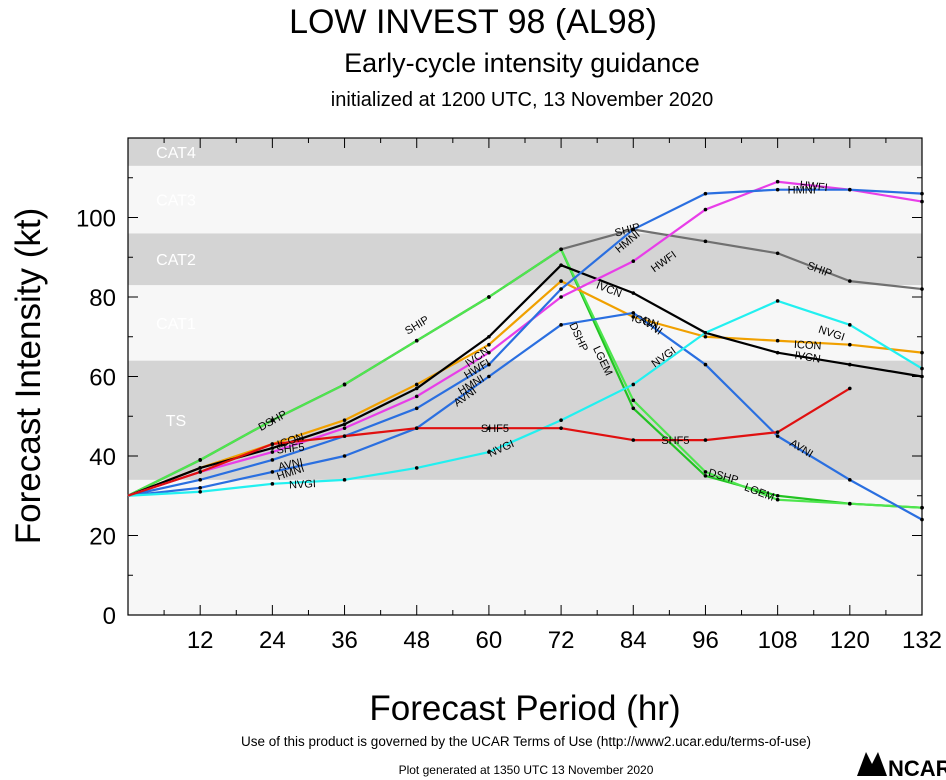 The width and height of the screenshot is (946, 780). What do you see at coordinates (705, 640) in the screenshot?
I see `x-tick-label-96: 96` at bounding box center [705, 640].